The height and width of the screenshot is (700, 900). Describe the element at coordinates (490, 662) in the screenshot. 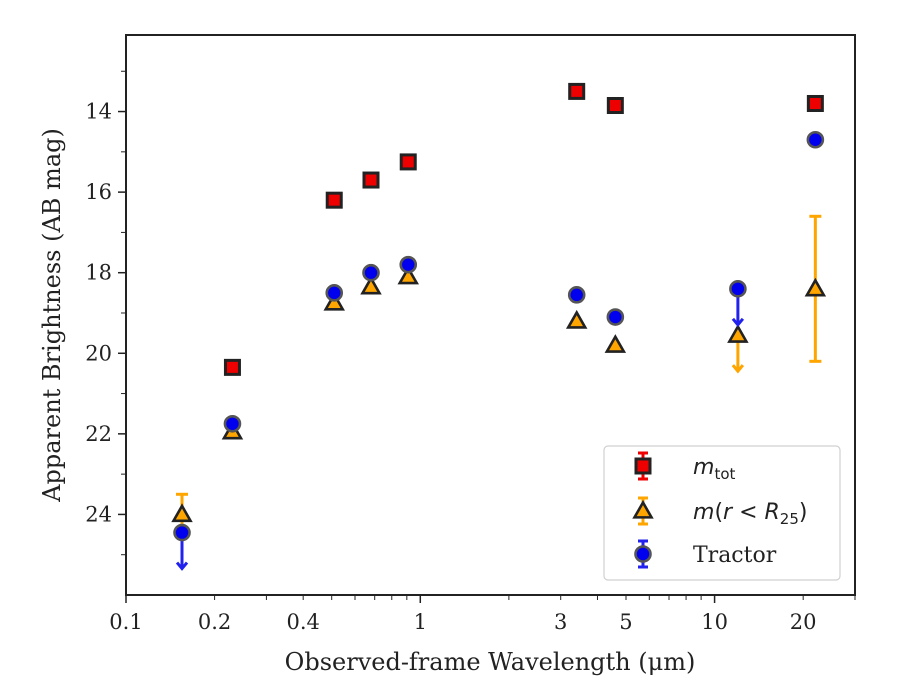

I see `x-axis-label: Observed-frame Wavelength (μm)` at that location.